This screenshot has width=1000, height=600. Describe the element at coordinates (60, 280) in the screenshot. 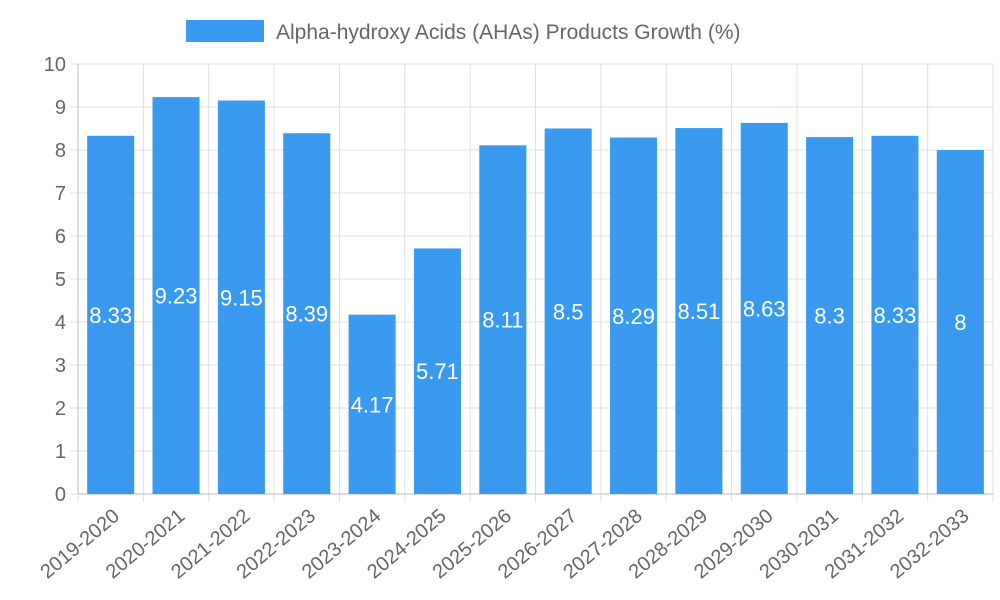

I see `y-tick-label: 5` at that location.